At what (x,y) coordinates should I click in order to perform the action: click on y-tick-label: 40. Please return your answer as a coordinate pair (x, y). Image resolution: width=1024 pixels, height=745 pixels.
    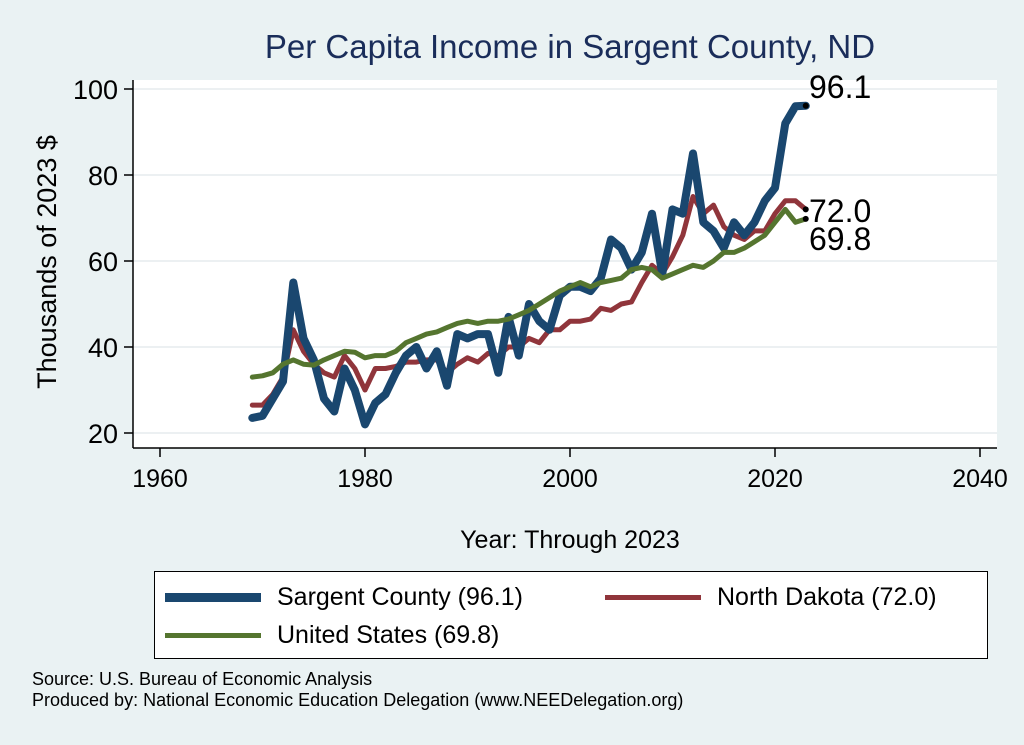
    Looking at the image, I should click on (103, 348).